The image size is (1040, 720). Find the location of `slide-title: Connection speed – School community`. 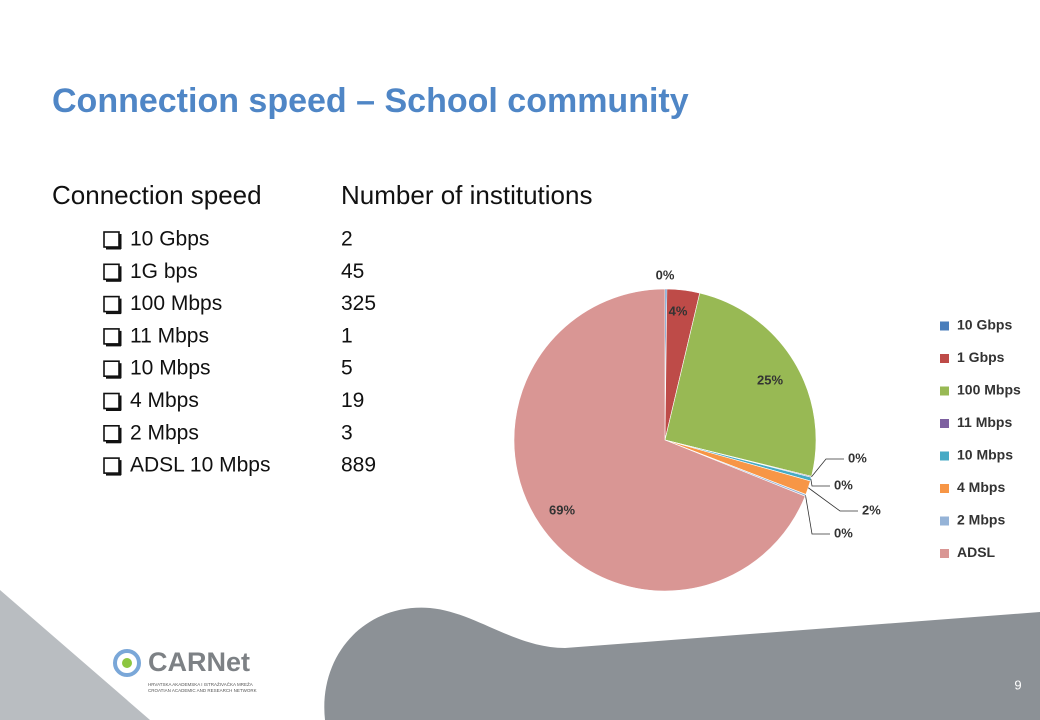

slide-title: Connection speed – School community is located at coordinates (370, 101).